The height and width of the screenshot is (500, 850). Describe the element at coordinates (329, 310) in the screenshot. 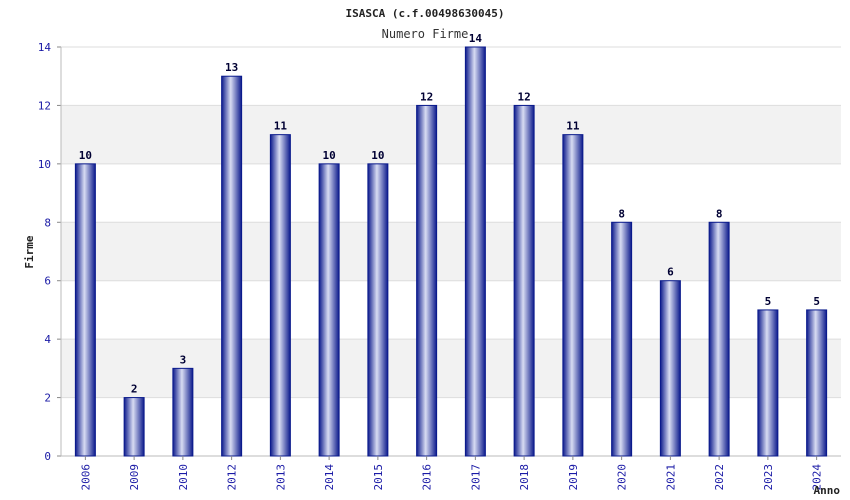

I see `bar-2014` at that location.